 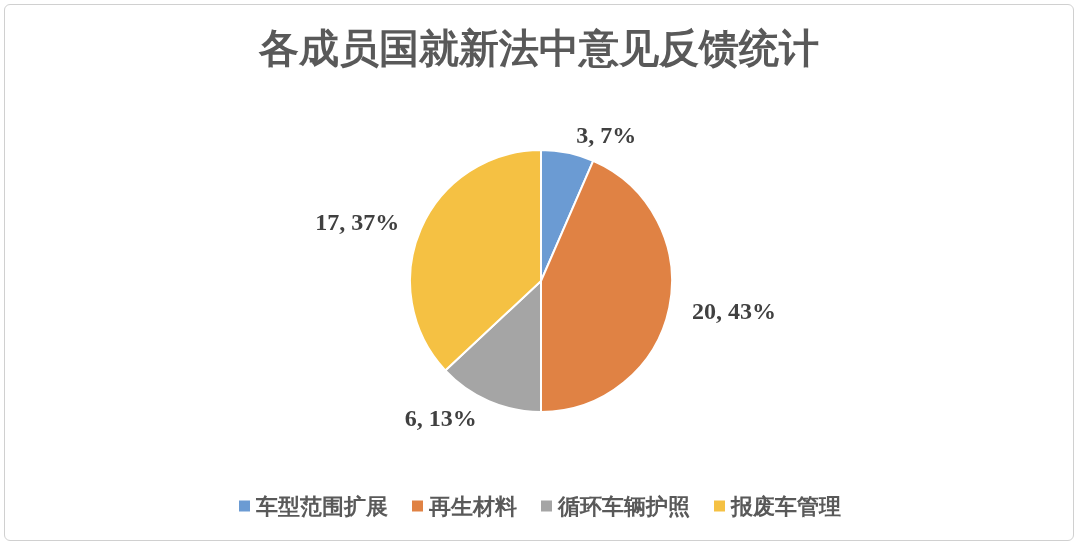 I want to click on data-label: 20, 43%, so click(x=733, y=311).